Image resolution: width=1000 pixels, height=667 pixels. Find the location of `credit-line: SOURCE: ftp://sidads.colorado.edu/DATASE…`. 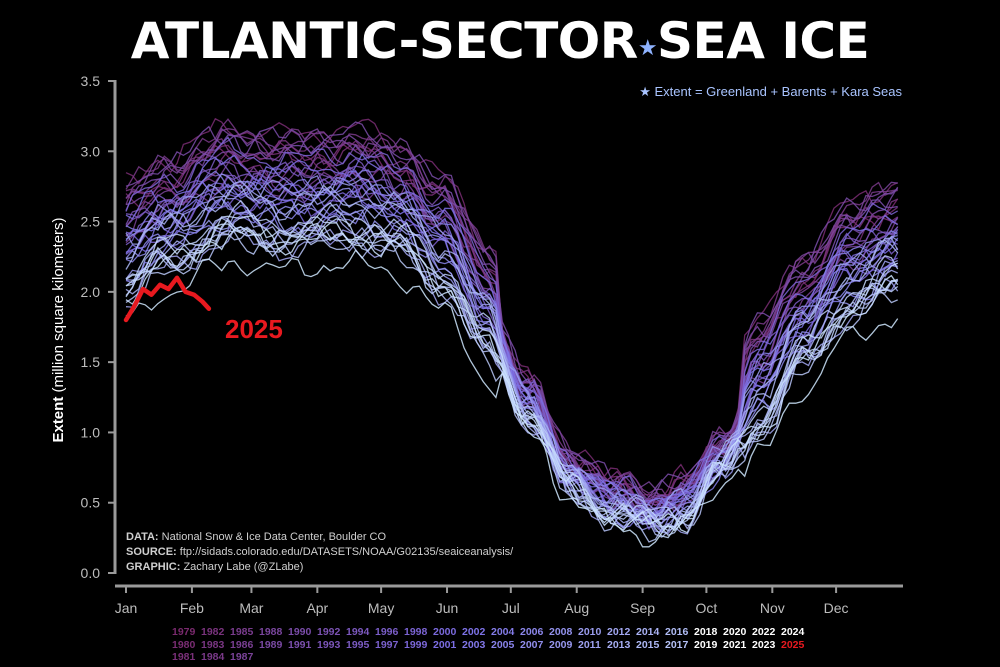

credit-line: SOURCE: ftp://sidads.colorado.edu/DATASE… is located at coordinates (320, 552).